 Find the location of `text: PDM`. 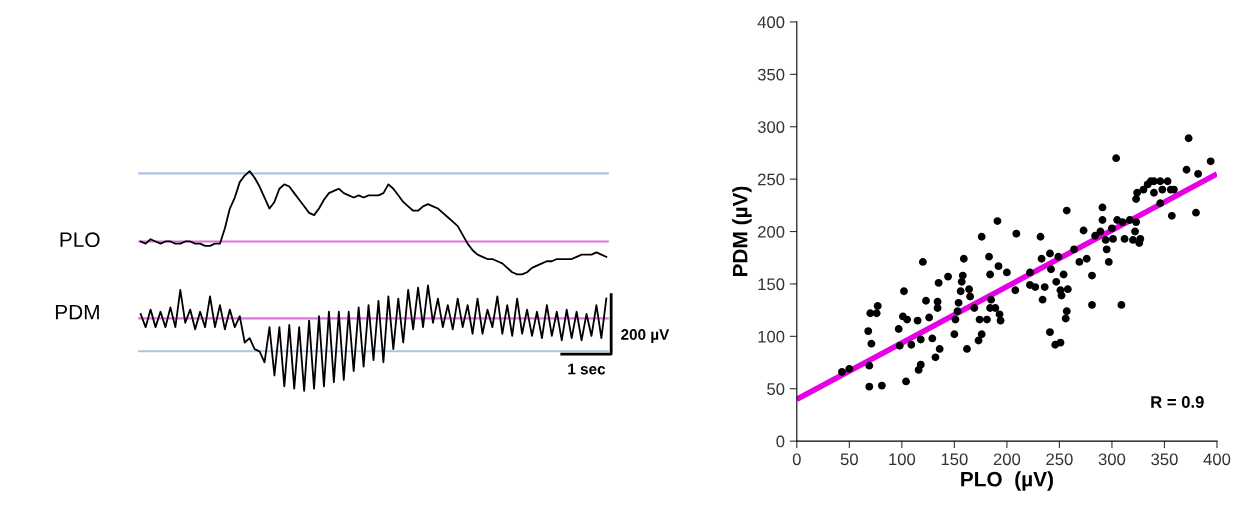

text: PDM is located at coordinates (77, 312).